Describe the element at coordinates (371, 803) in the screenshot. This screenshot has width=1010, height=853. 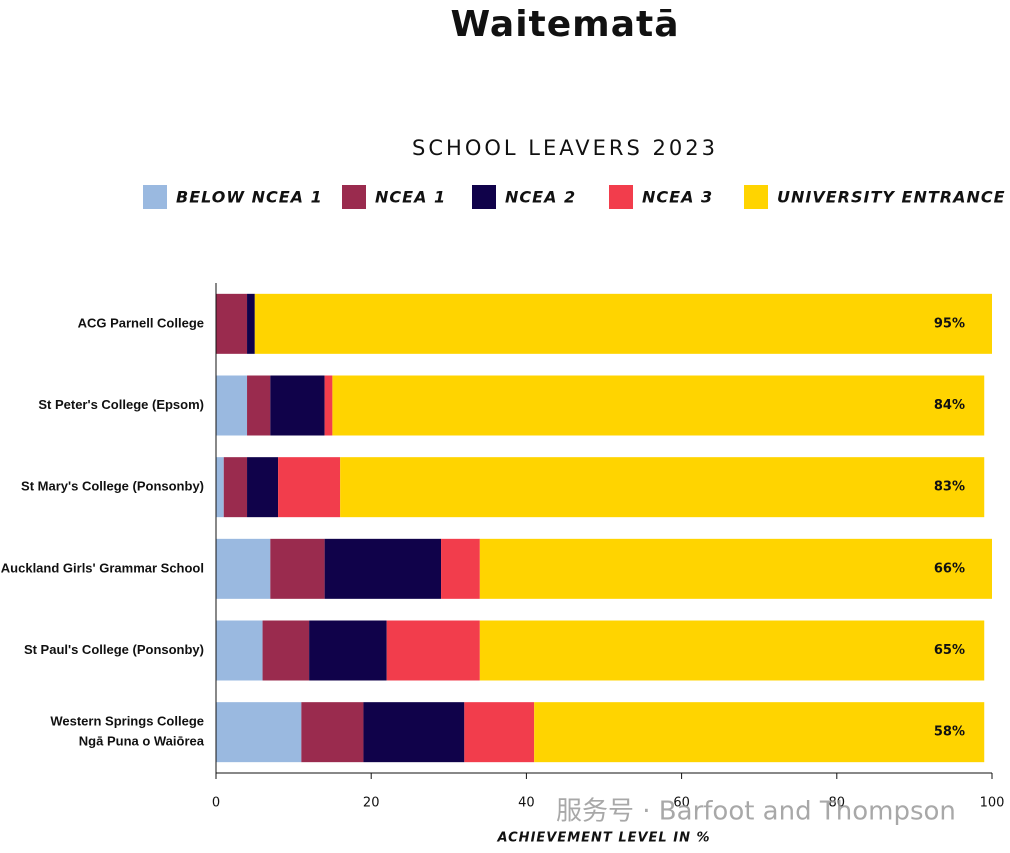
I see `x-tick-label: 20` at that location.